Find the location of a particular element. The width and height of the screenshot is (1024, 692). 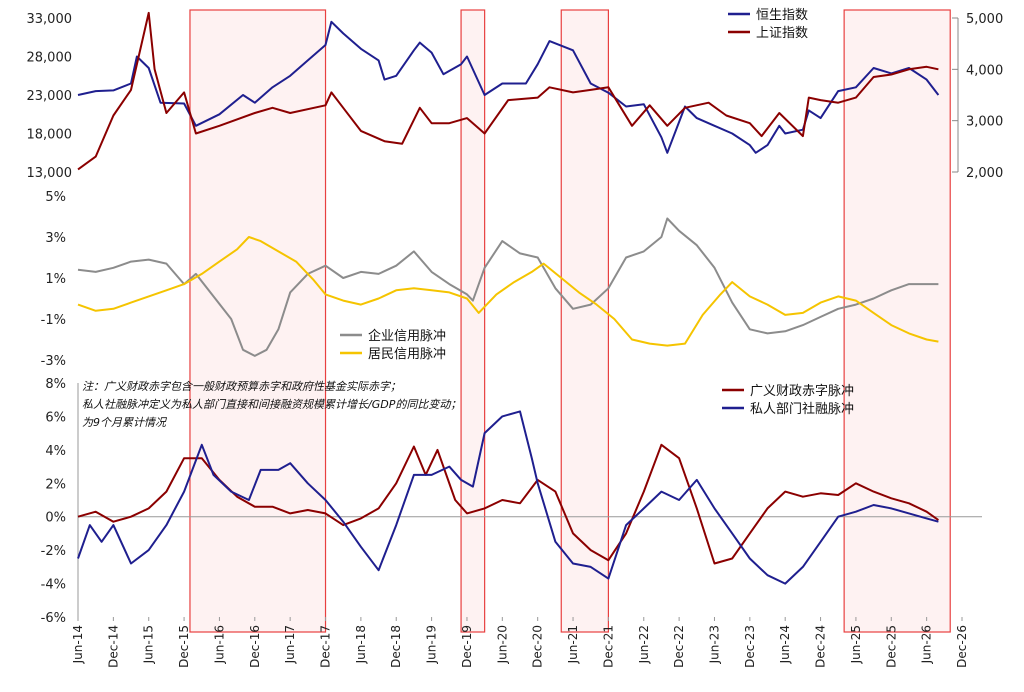

middle-legend-label-2: 居民信用脉冲 is located at coordinates (407, 354).